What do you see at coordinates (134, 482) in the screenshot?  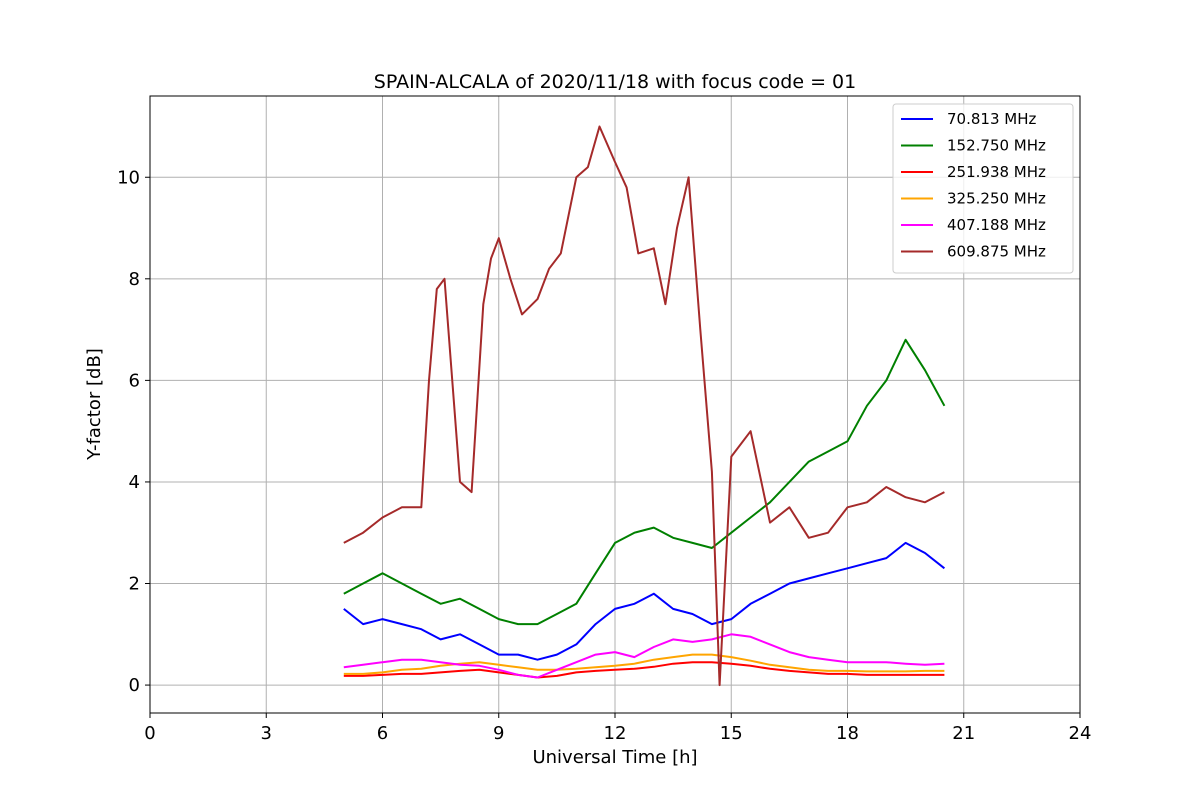 I see `y-tick-label: 4` at bounding box center [134, 482].